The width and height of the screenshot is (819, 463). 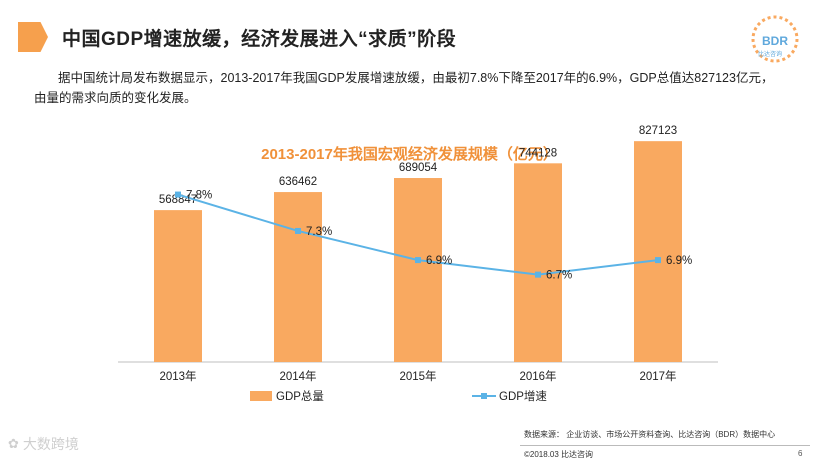 What do you see at coordinates (657, 376) in the screenshot?
I see `x-tick-label-4: 2017年` at bounding box center [657, 376].